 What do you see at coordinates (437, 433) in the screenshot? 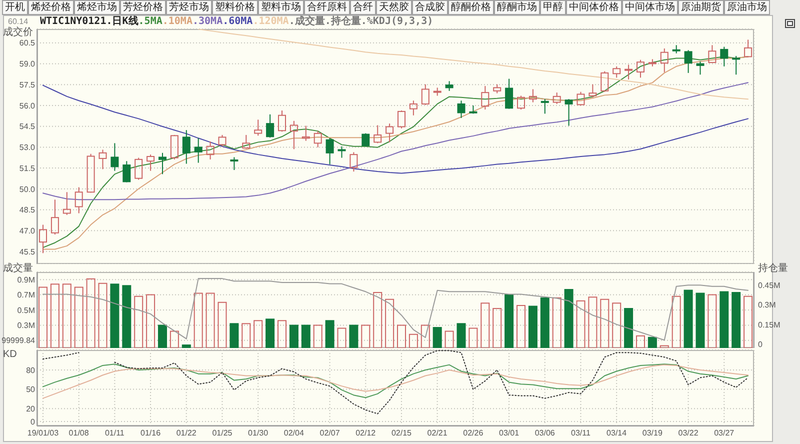
I see `x-tick-label: 02/21` at bounding box center [437, 433].